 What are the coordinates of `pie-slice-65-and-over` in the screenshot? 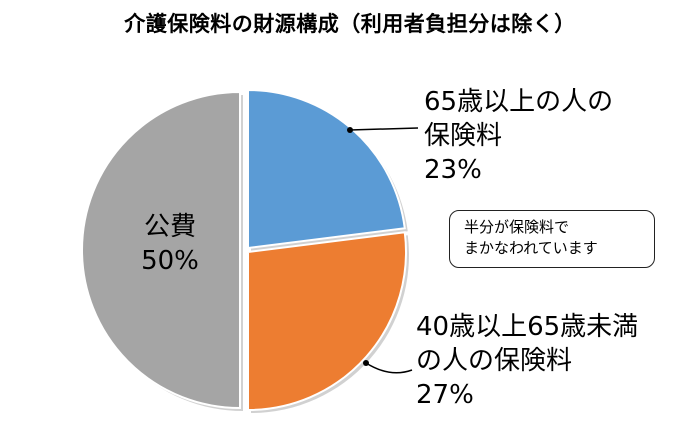 It's located at (326, 169).